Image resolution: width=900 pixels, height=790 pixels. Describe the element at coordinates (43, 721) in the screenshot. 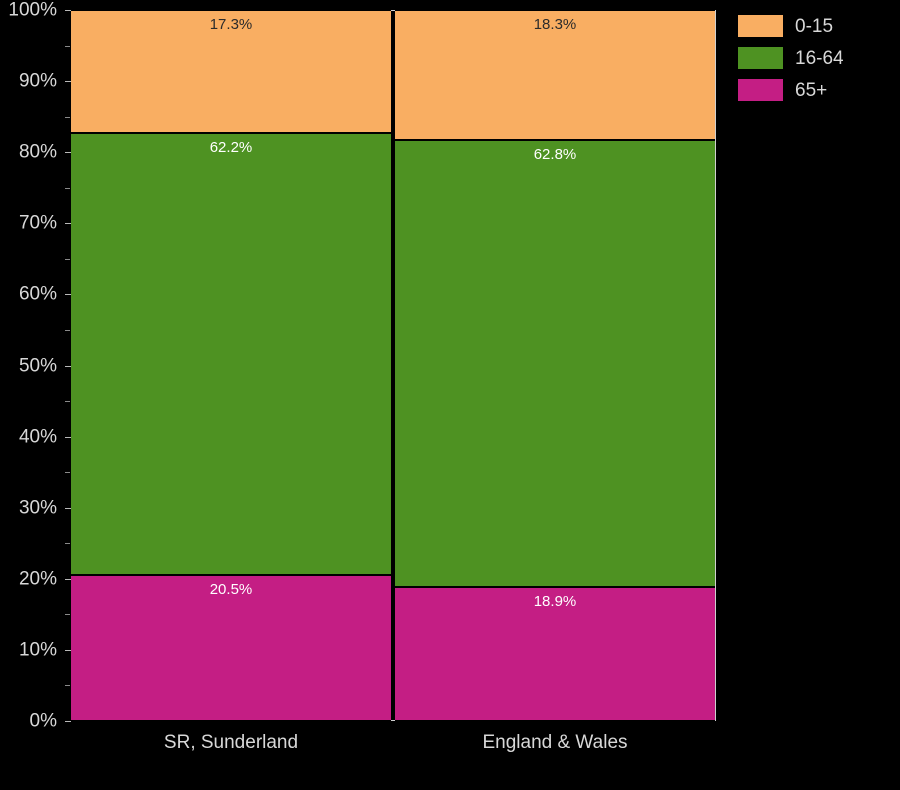

I see `y-tick-label: 0%` at that location.